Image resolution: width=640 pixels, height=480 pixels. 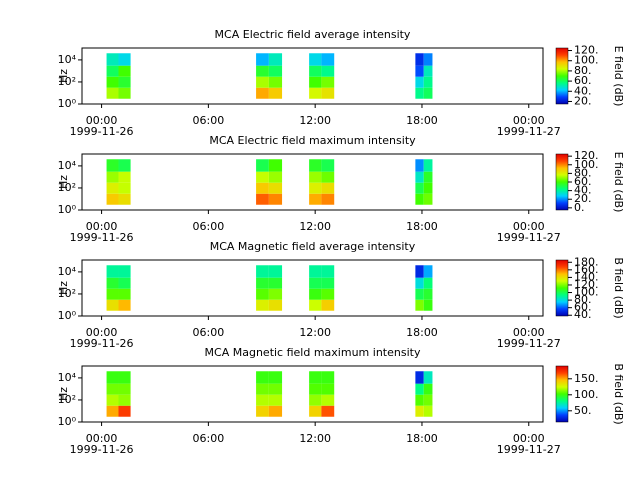 What do you see at coordinates (313, 34) in the screenshot?
I see `chart-title: MCA Electric field average intensity` at bounding box center [313, 34].